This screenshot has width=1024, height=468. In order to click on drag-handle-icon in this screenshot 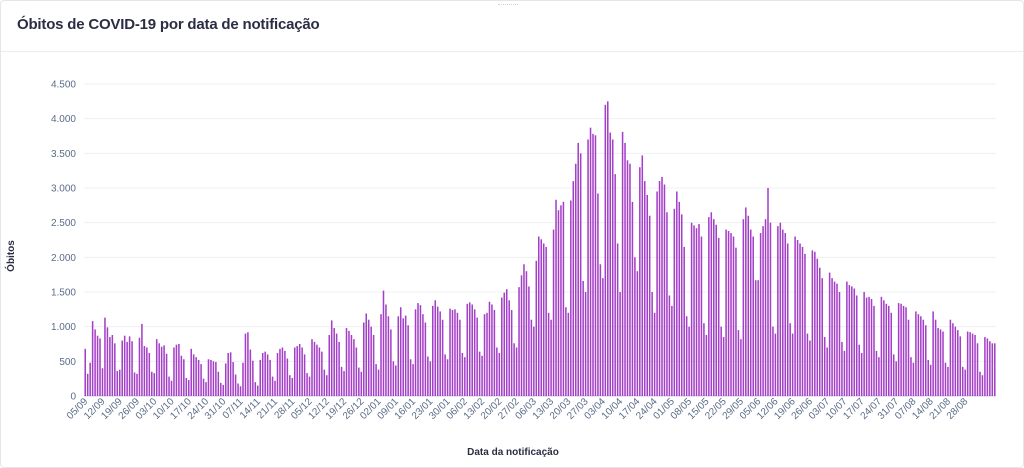, I will do `click(508, 5)`.